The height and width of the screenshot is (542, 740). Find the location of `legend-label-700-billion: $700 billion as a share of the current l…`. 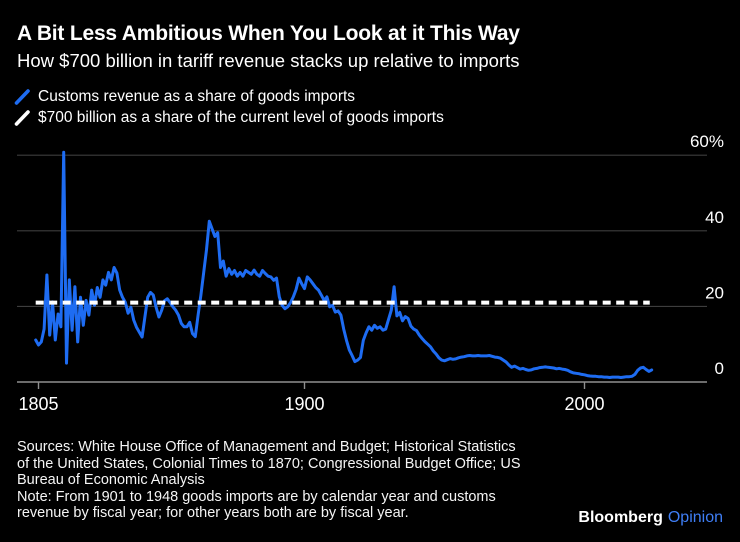

legend-label-700-billion: $700 billion as a share of the current l… is located at coordinates (241, 117).